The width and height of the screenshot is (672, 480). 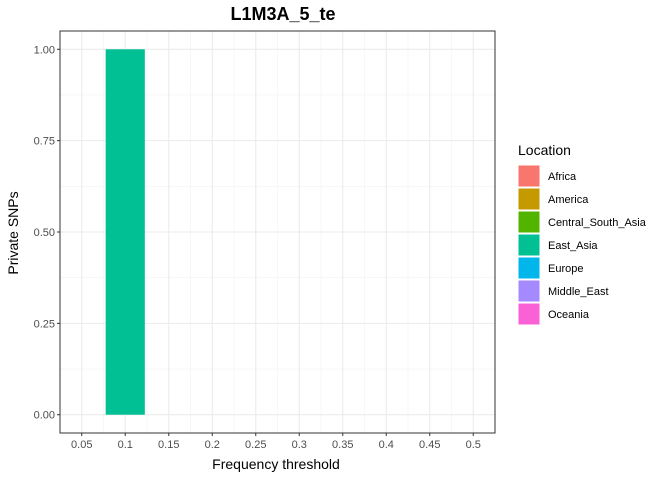 I want to click on y-tick-label: 1.00, so click(x=44, y=50).